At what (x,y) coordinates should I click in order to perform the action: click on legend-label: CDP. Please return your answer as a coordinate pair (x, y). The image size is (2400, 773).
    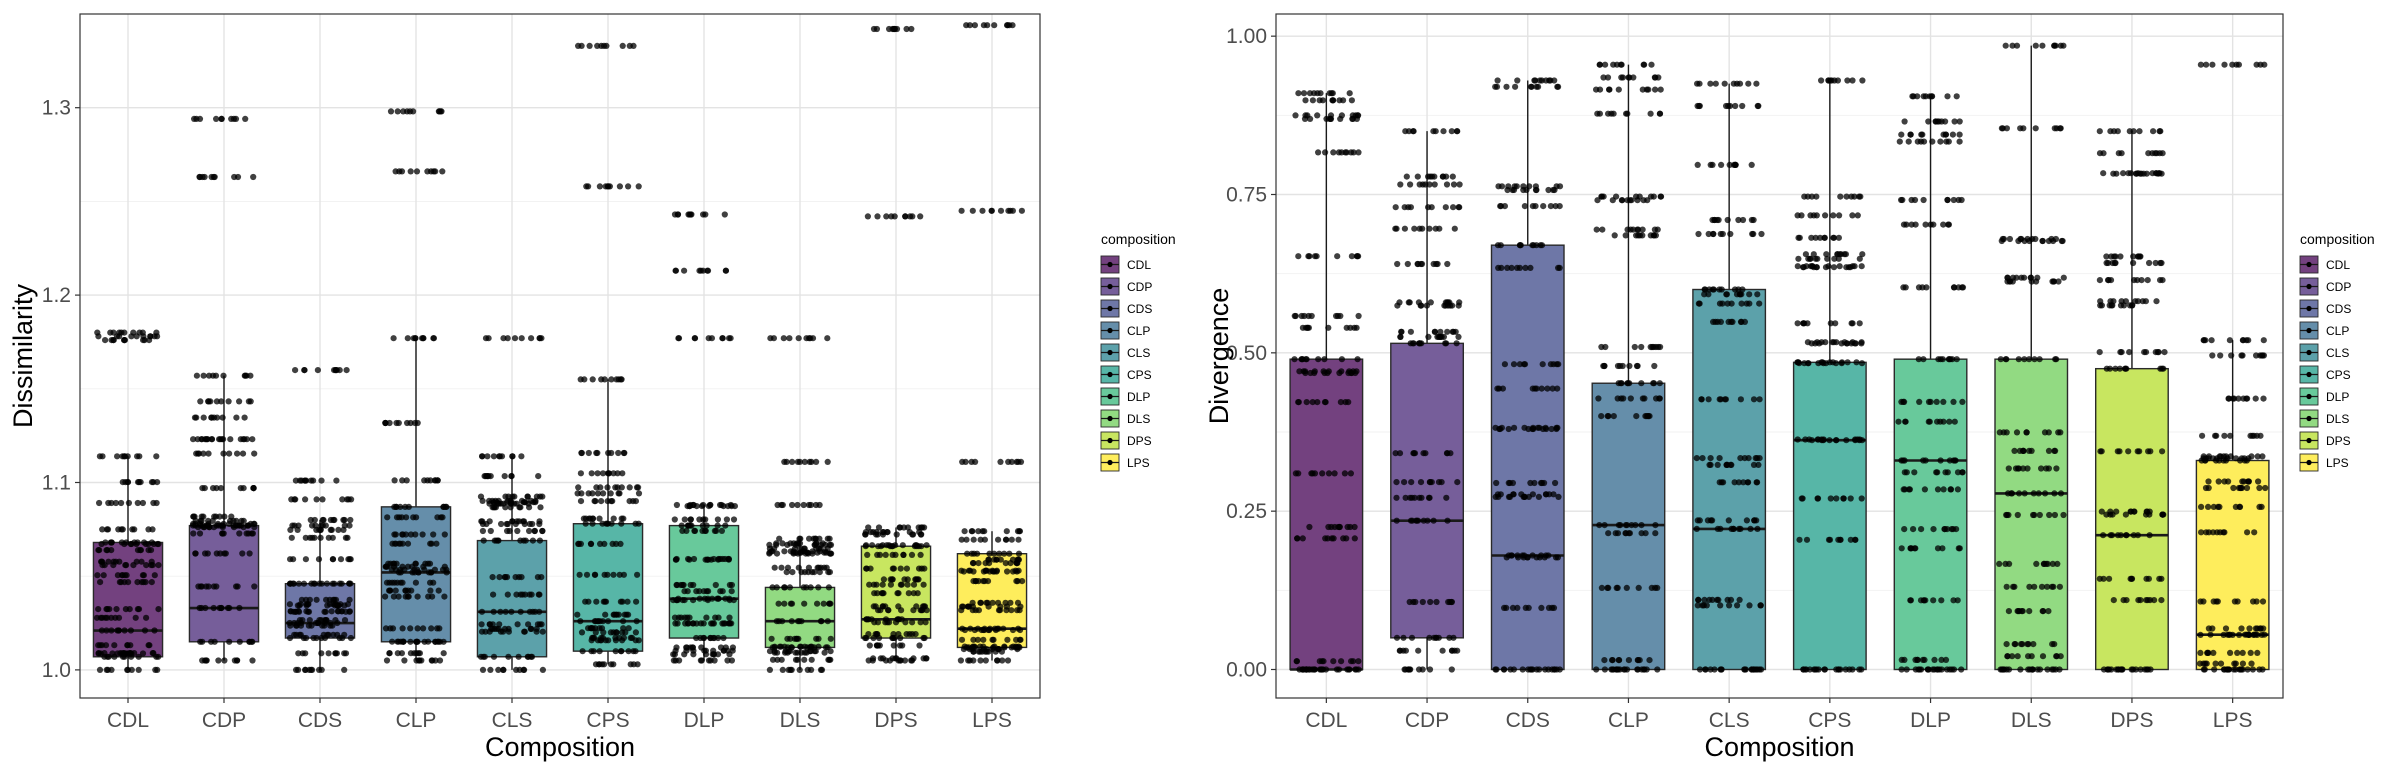
    Looking at the image, I should click on (1139, 287).